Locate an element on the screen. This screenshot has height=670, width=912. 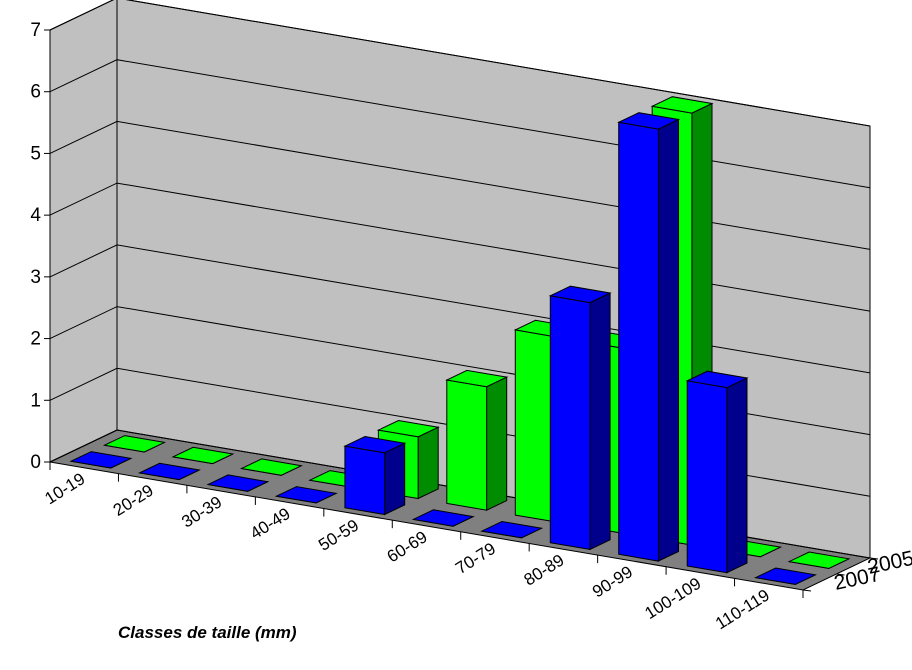
x-tick-label: 30-39 is located at coordinates (201, 511).